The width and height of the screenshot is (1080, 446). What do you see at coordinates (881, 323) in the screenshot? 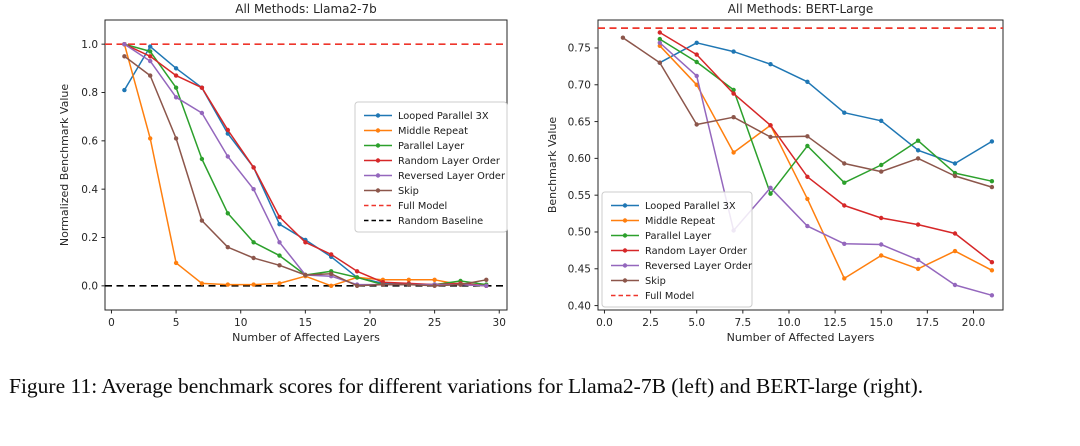
I see `x-tick-label: 15.0` at bounding box center [881, 323].